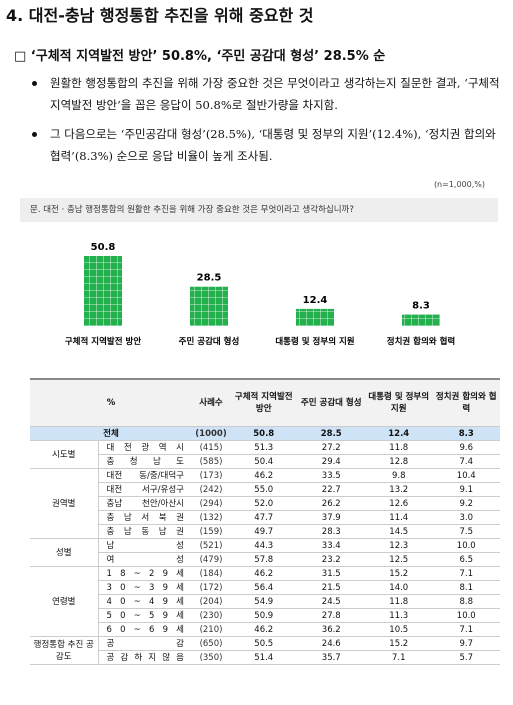  Describe the element at coordinates (265, 615) in the screenshot. I see `data-row: 5 0 ~ 5 9 세 (230) 50.9 27.8 11.3 10.0` at that location.